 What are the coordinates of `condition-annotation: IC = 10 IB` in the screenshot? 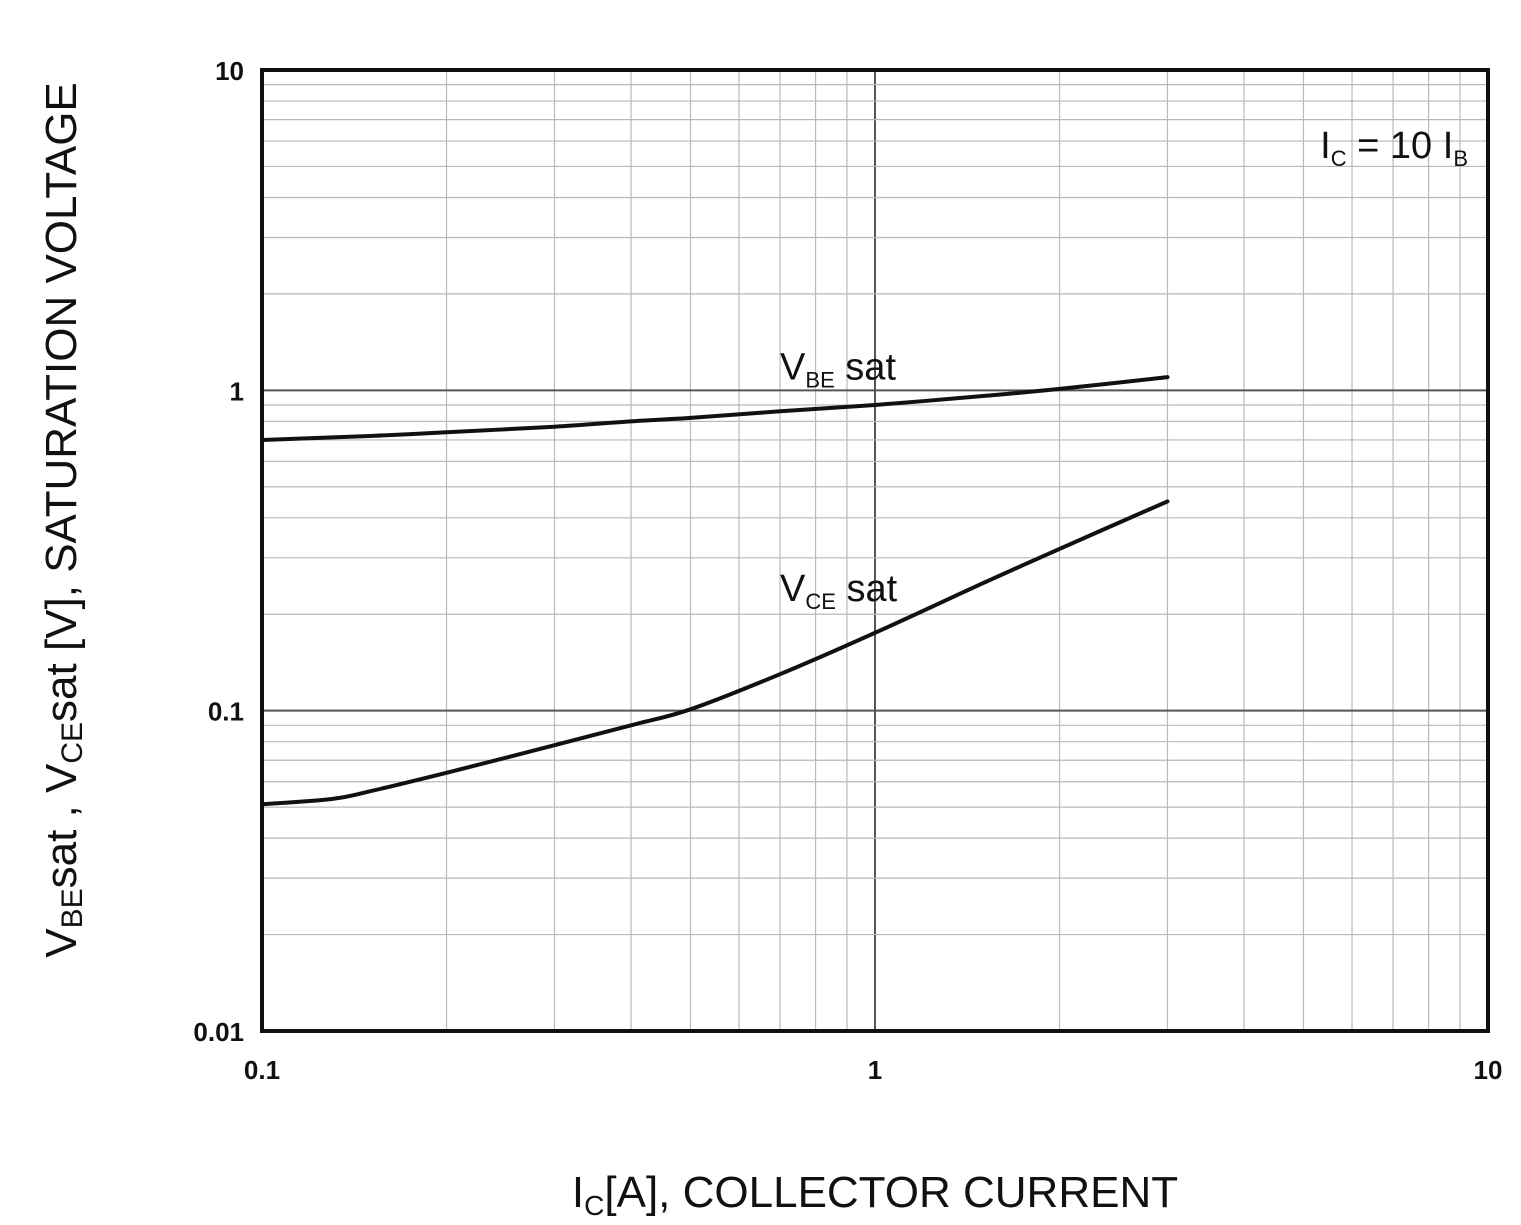 It's located at (1394, 148).